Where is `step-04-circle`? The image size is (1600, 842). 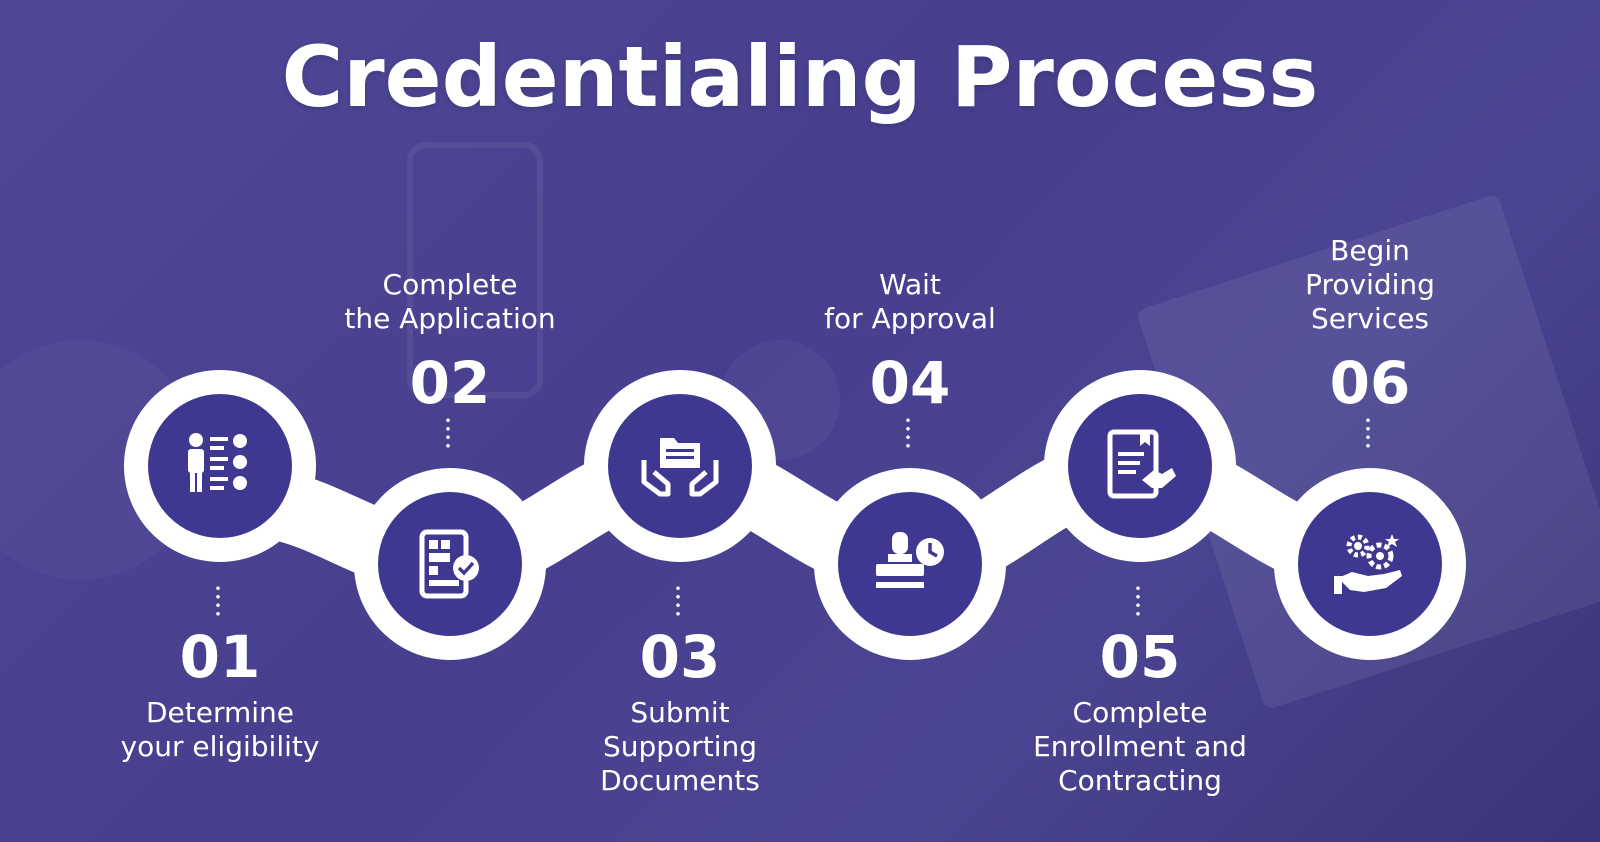
step-04-circle is located at coordinates (910, 564).